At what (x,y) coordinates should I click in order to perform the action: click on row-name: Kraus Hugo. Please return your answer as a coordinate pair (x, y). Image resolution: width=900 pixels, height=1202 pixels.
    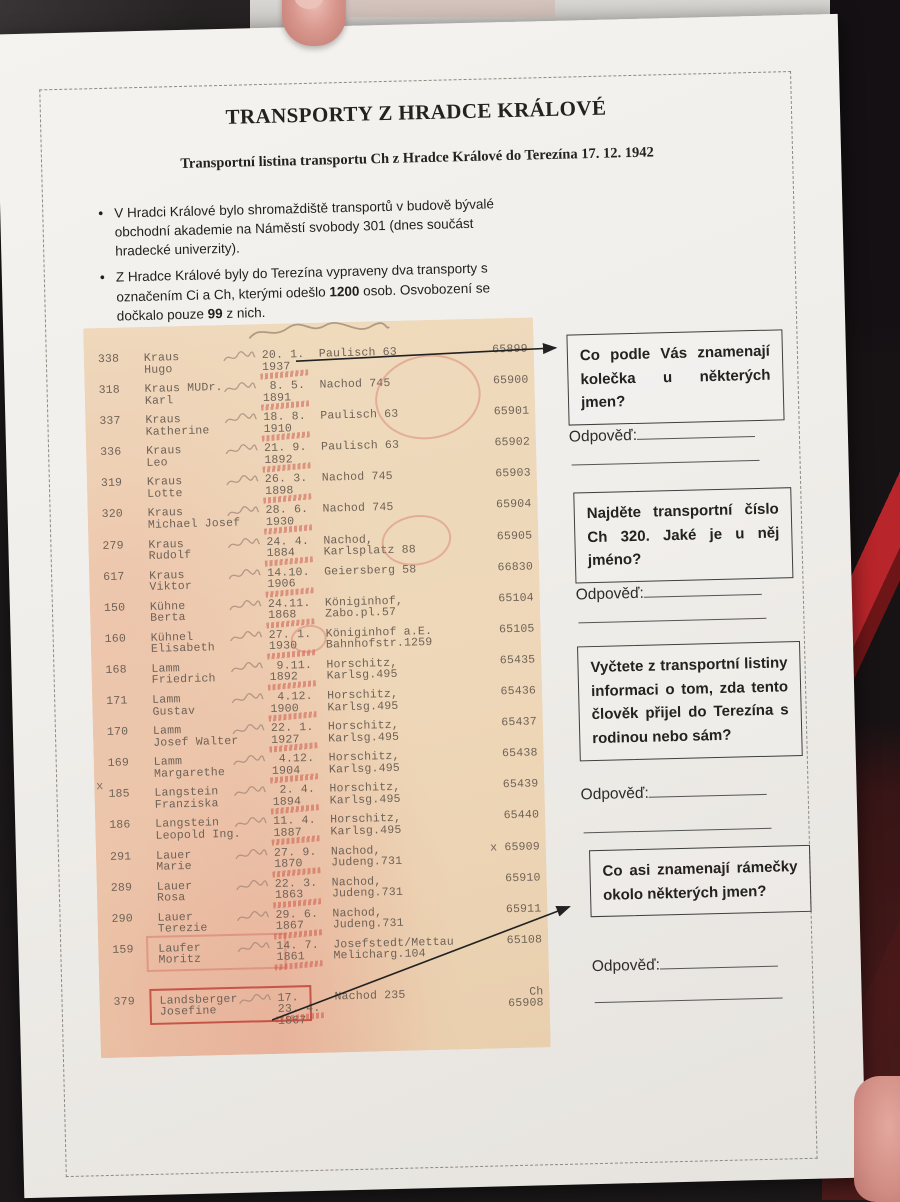
    Looking at the image, I should click on (161, 364).